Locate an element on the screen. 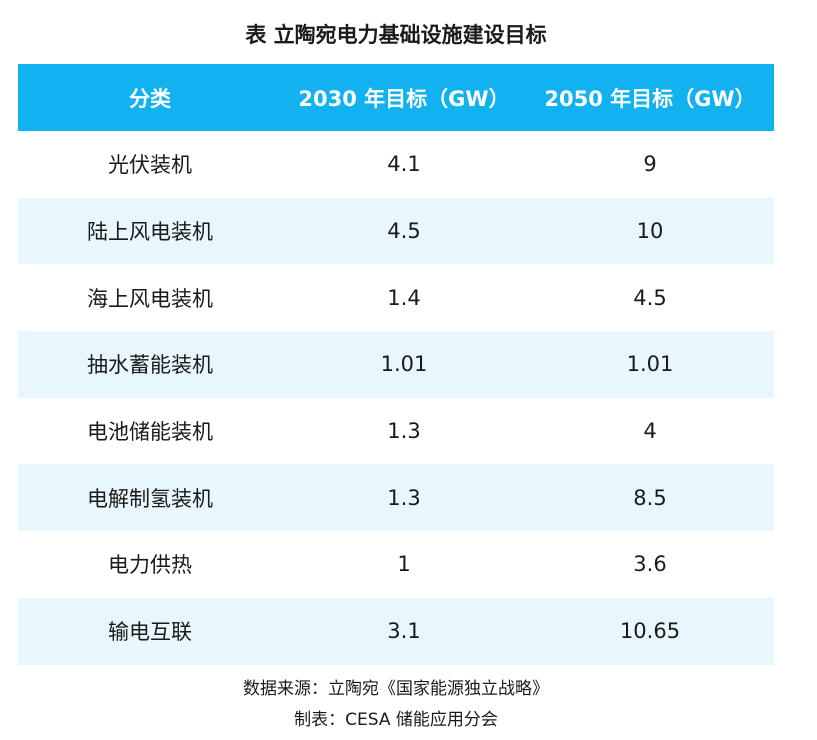 This screenshot has height=740, width=817. cell-2030: 4.1 is located at coordinates (404, 164).